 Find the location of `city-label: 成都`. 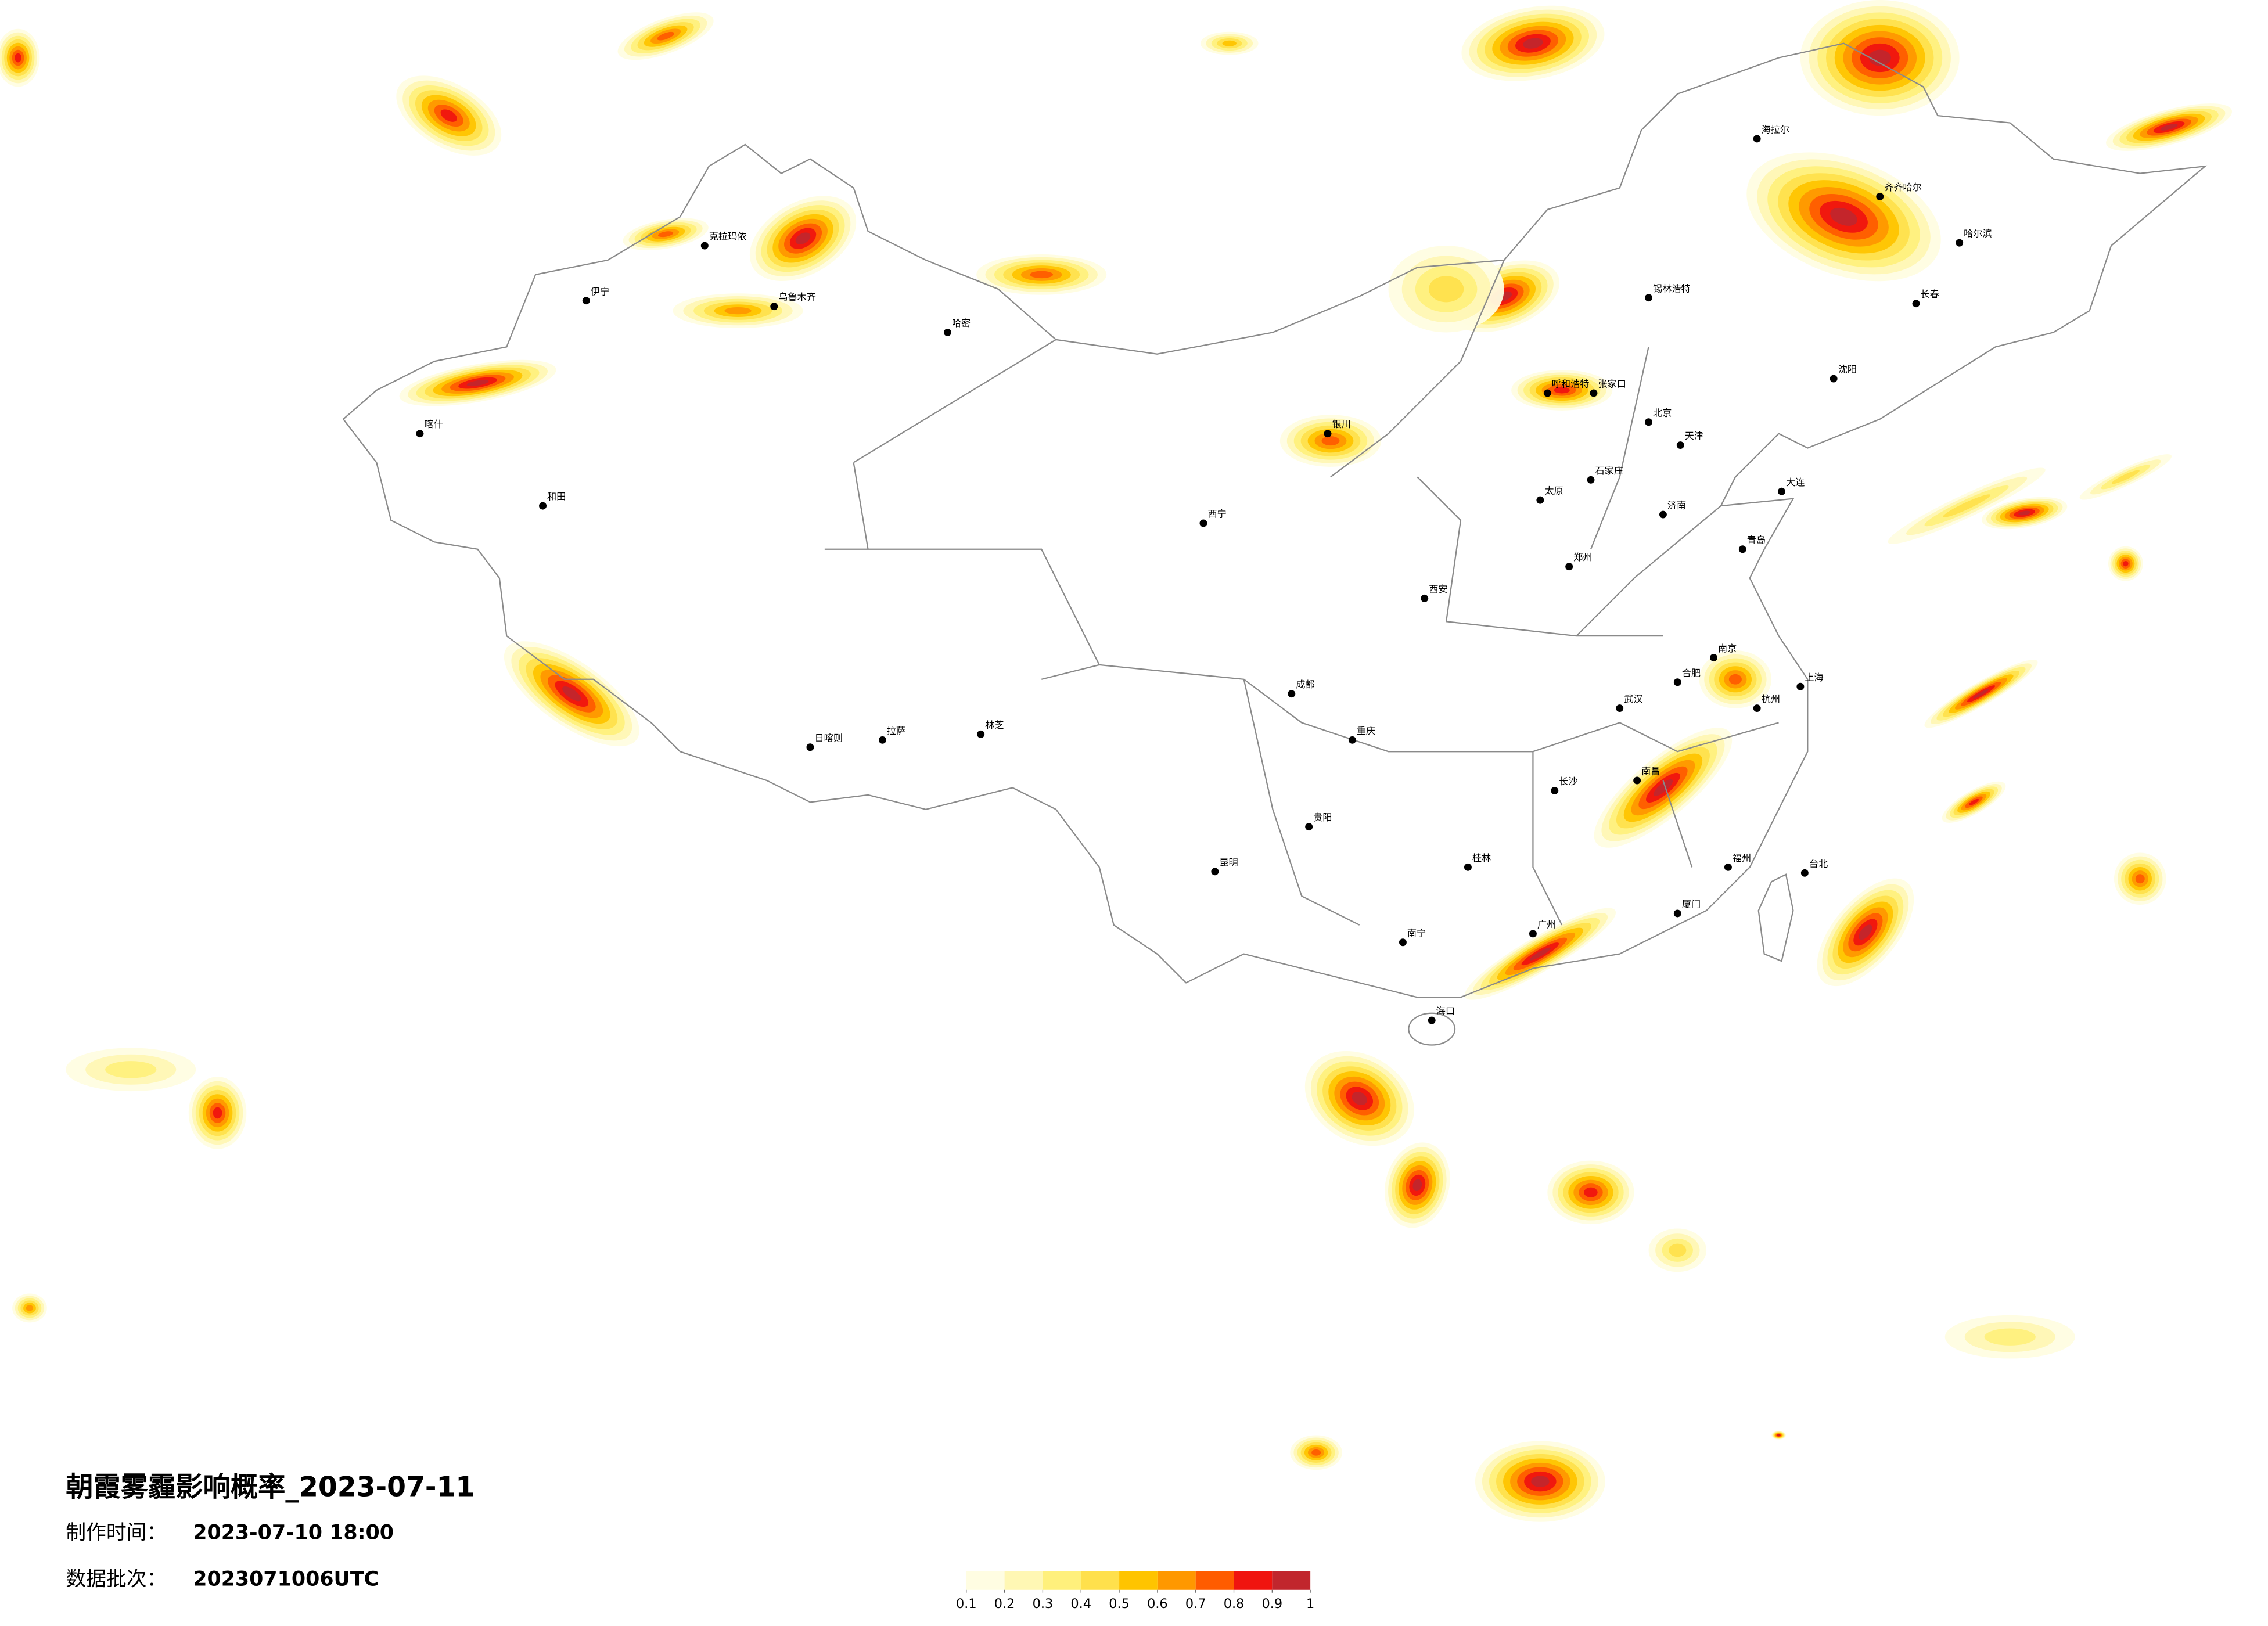

city-label: 成都 is located at coordinates (1305, 684).